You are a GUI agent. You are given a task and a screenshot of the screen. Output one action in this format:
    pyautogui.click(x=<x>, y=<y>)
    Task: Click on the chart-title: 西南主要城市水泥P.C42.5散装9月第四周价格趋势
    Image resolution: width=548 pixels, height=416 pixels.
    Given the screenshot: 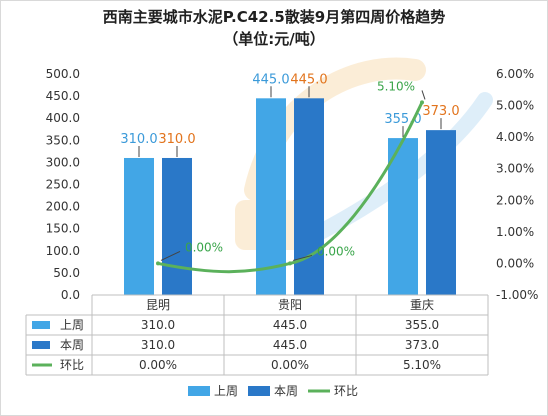 What is the action you would take?
    pyautogui.click(x=274, y=17)
    